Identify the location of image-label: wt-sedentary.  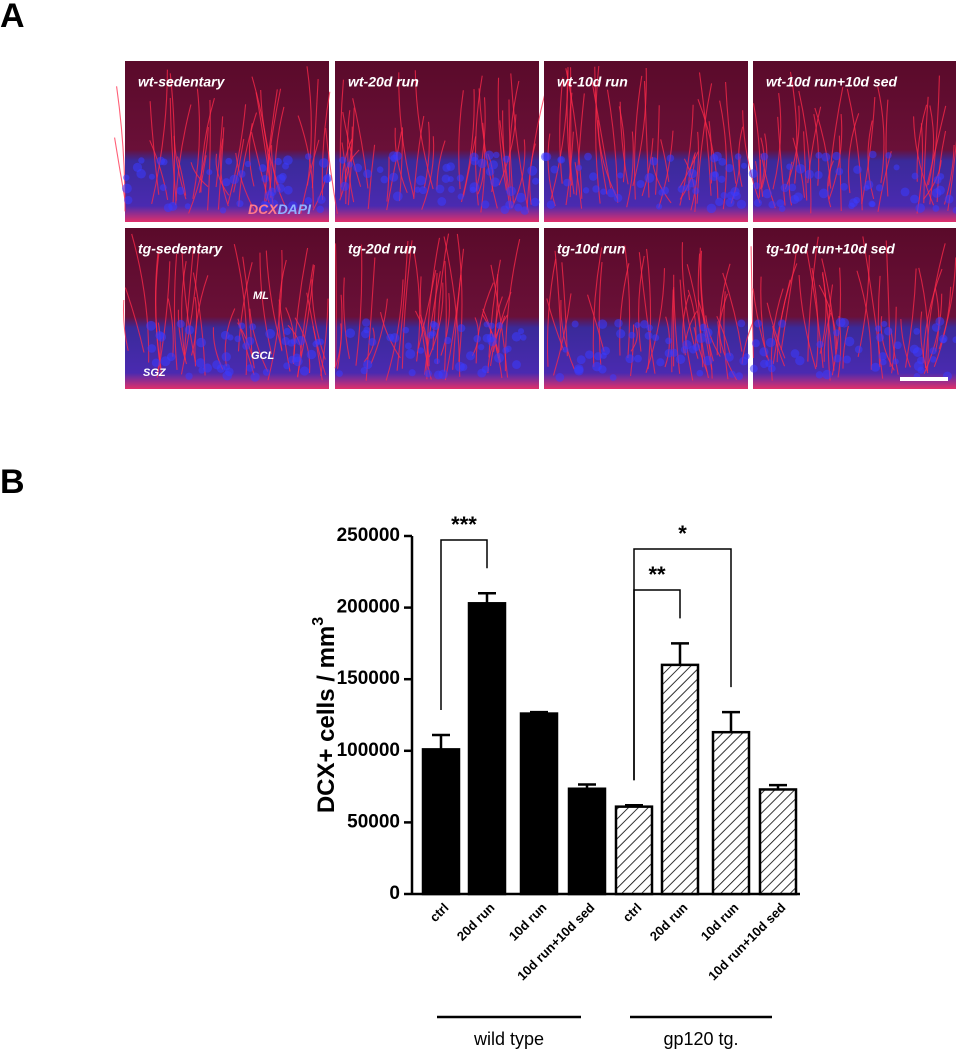
(182, 82).